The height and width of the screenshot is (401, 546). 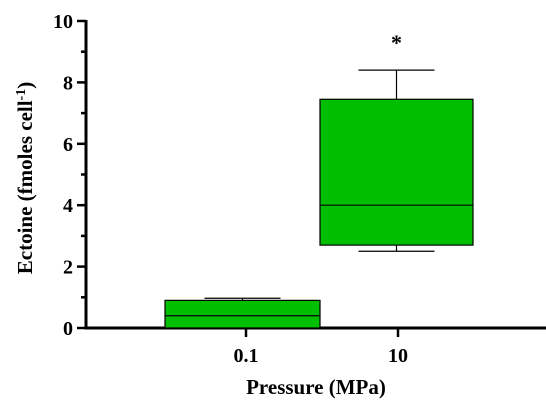 What do you see at coordinates (63, 22) in the screenshot?
I see `y-tick-label: 10` at bounding box center [63, 22].